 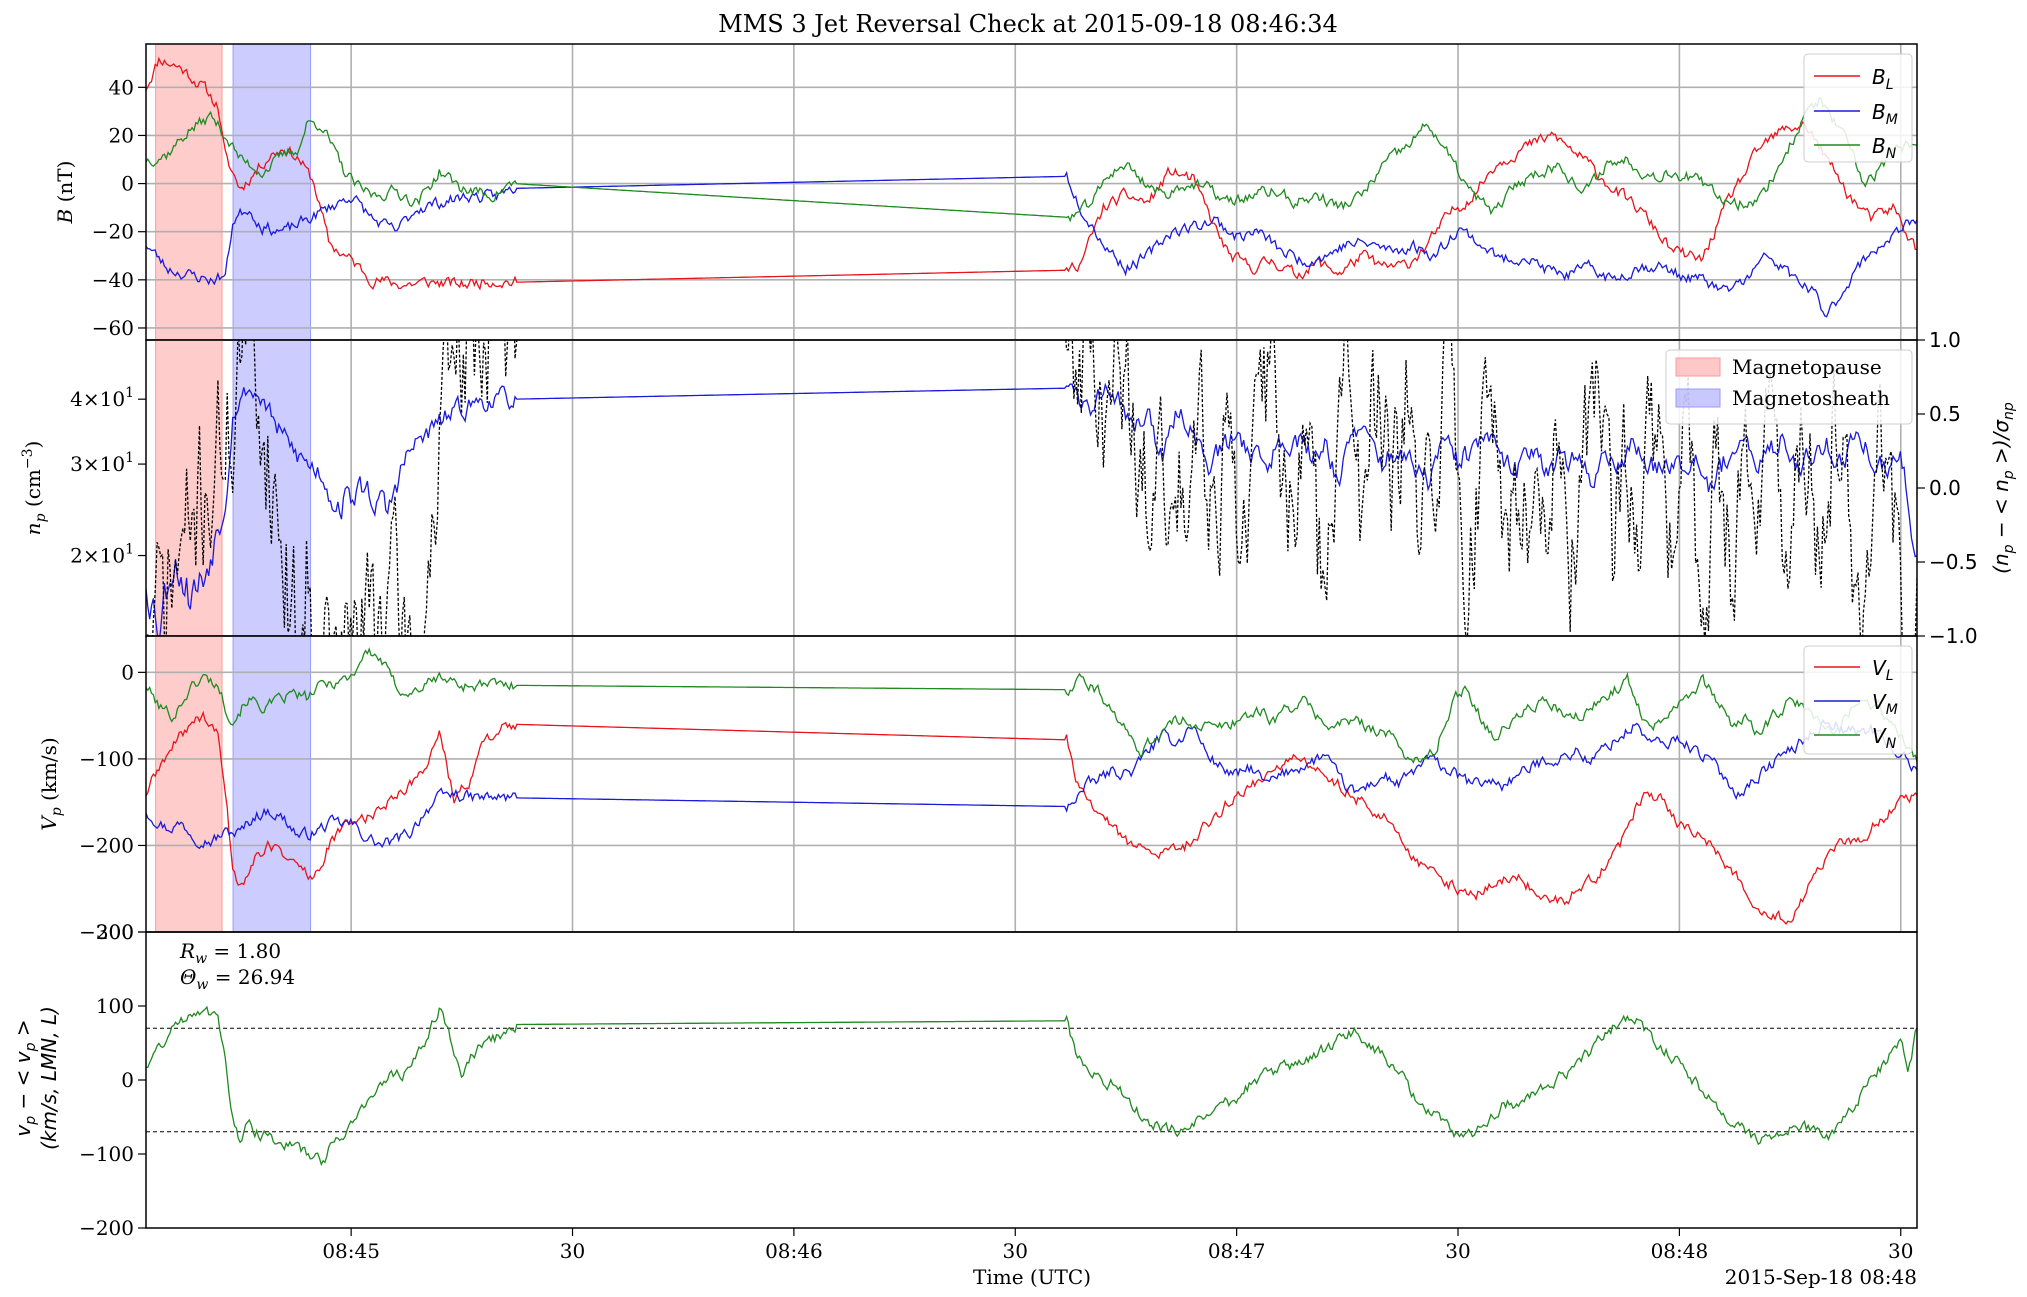 What do you see at coordinates (112, 1080) in the screenshot?
I see `p3-y-tick-group: 200 100 0 −100 −200` at bounding box center [112, 1080].